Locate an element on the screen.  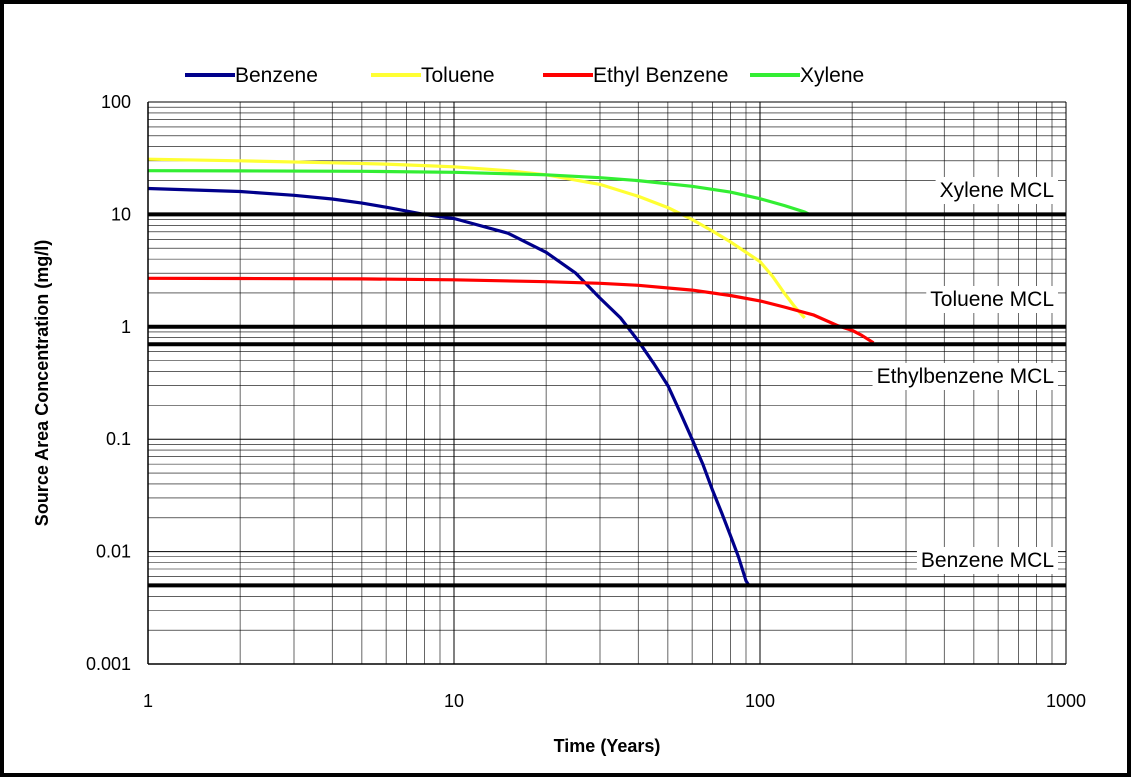
legend-label-toluene: Toluene is located at coordinates (458, 75).